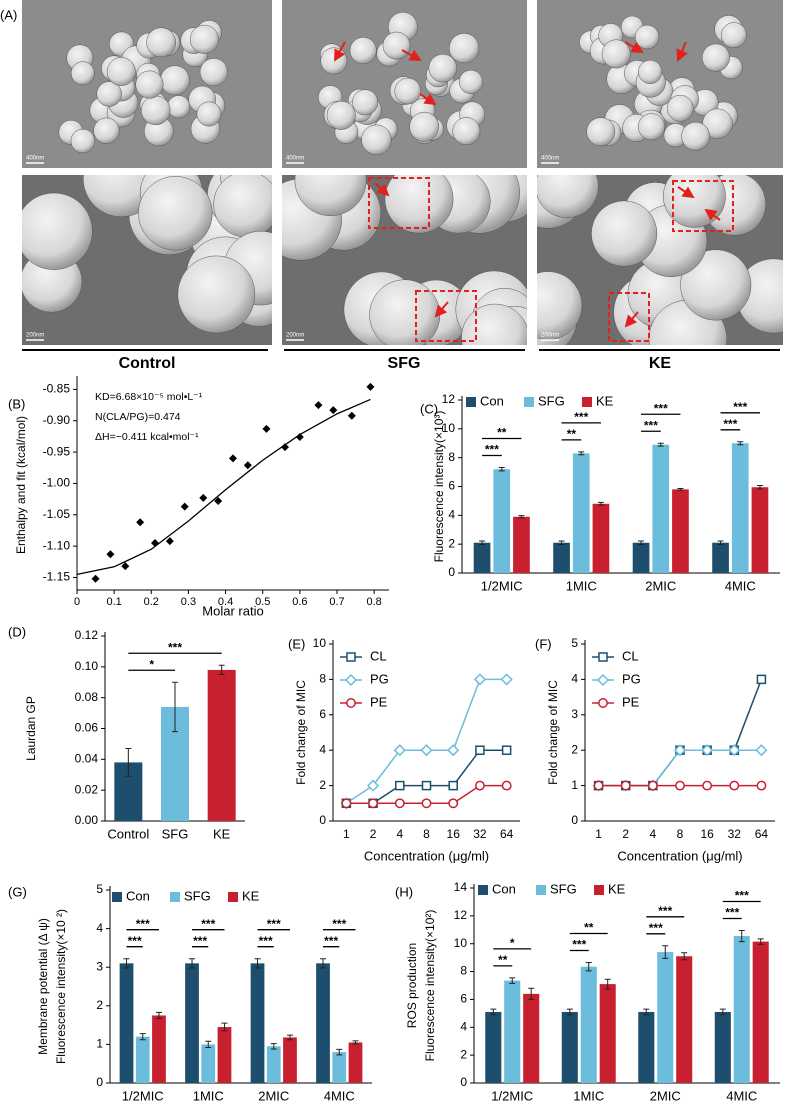 This screenshot has width=788, height=1113. I want to click on legend-swatch, so click(599, 890).